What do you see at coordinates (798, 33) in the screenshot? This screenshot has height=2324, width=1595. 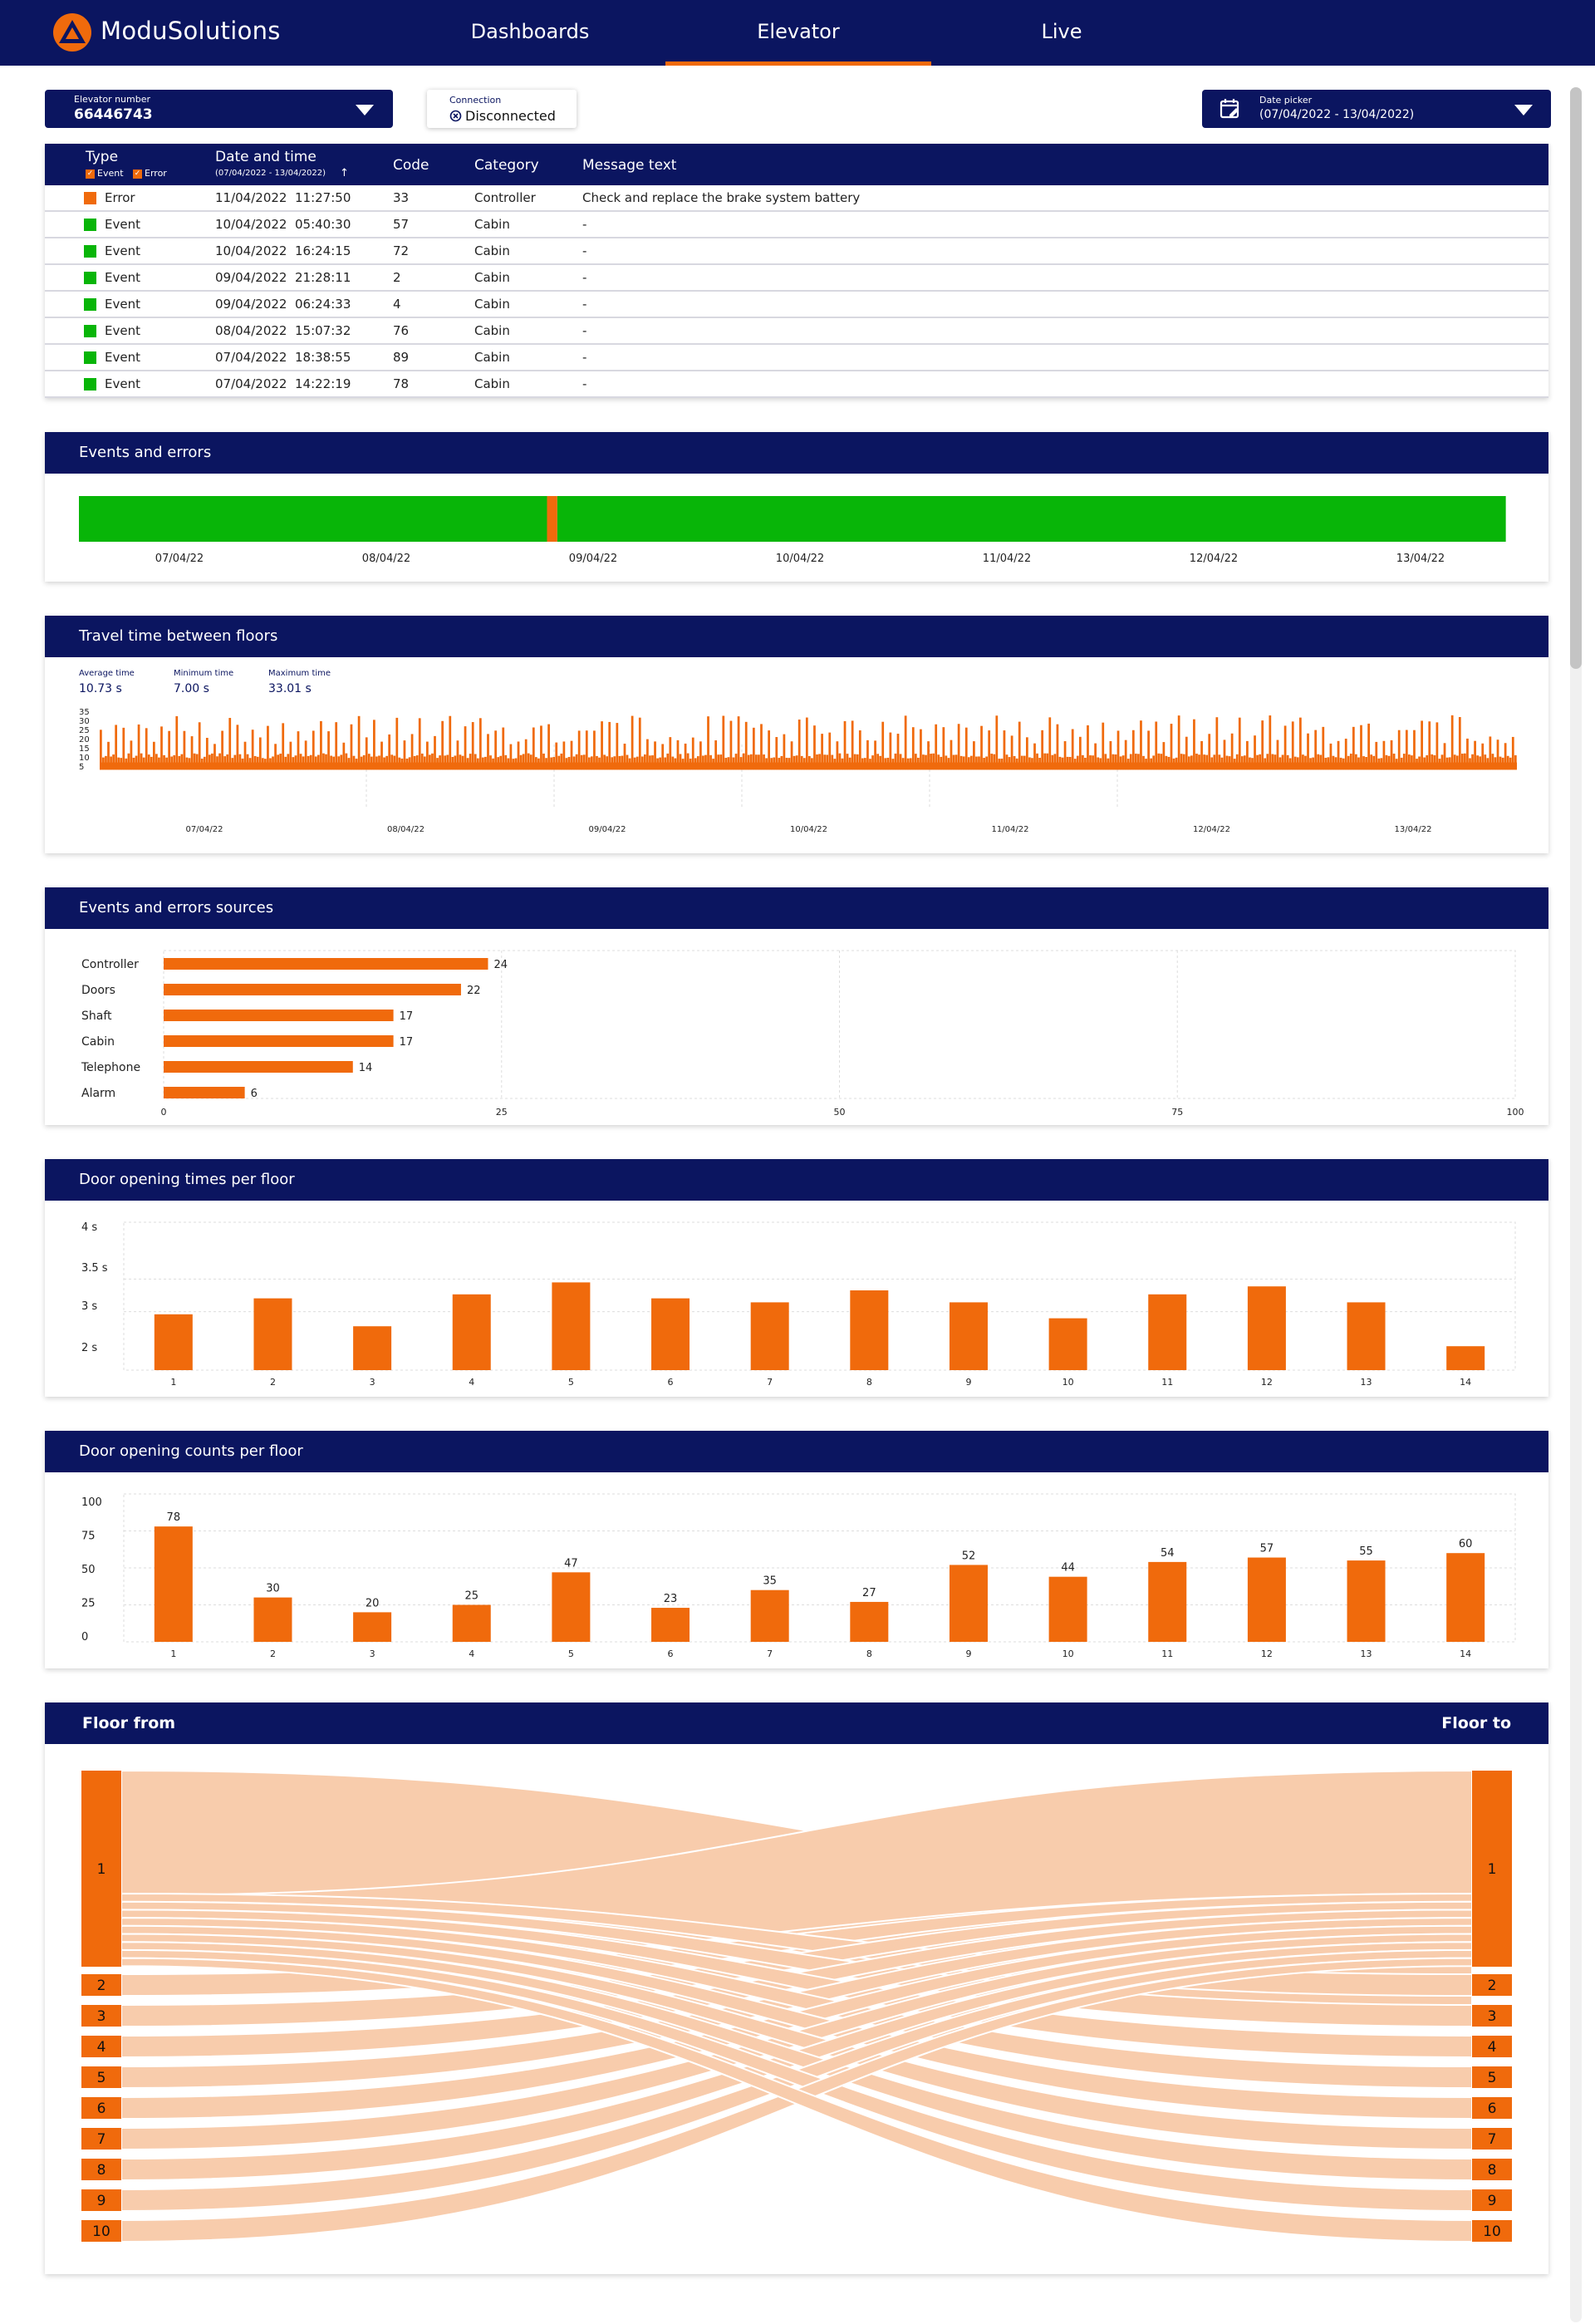 I see `nav-tab-elevator: Elevator` at bounding box center [798, 33].